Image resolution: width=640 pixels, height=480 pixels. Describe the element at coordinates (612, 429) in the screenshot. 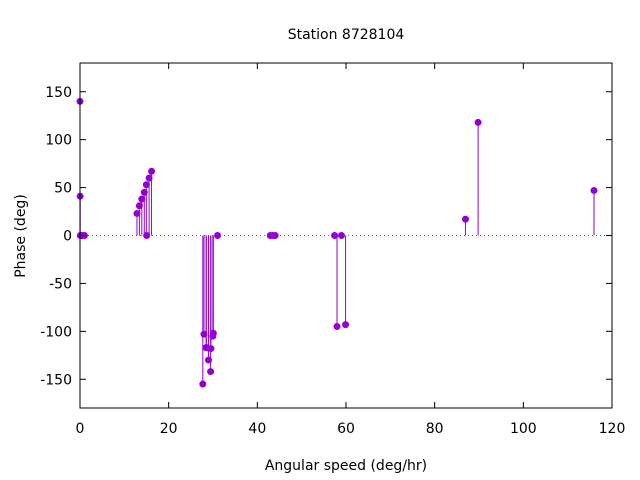

I see `x-tick-label: 120` at that location.